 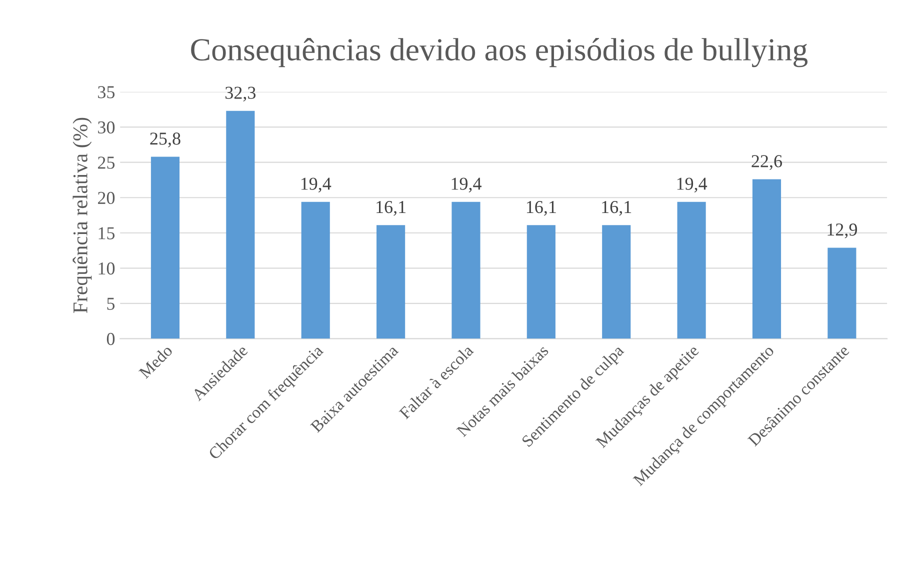 What do you see at coordinates (106, 162) in the screenshot?
I see `y-tick-label: 25` at bounding box center [106, 162].